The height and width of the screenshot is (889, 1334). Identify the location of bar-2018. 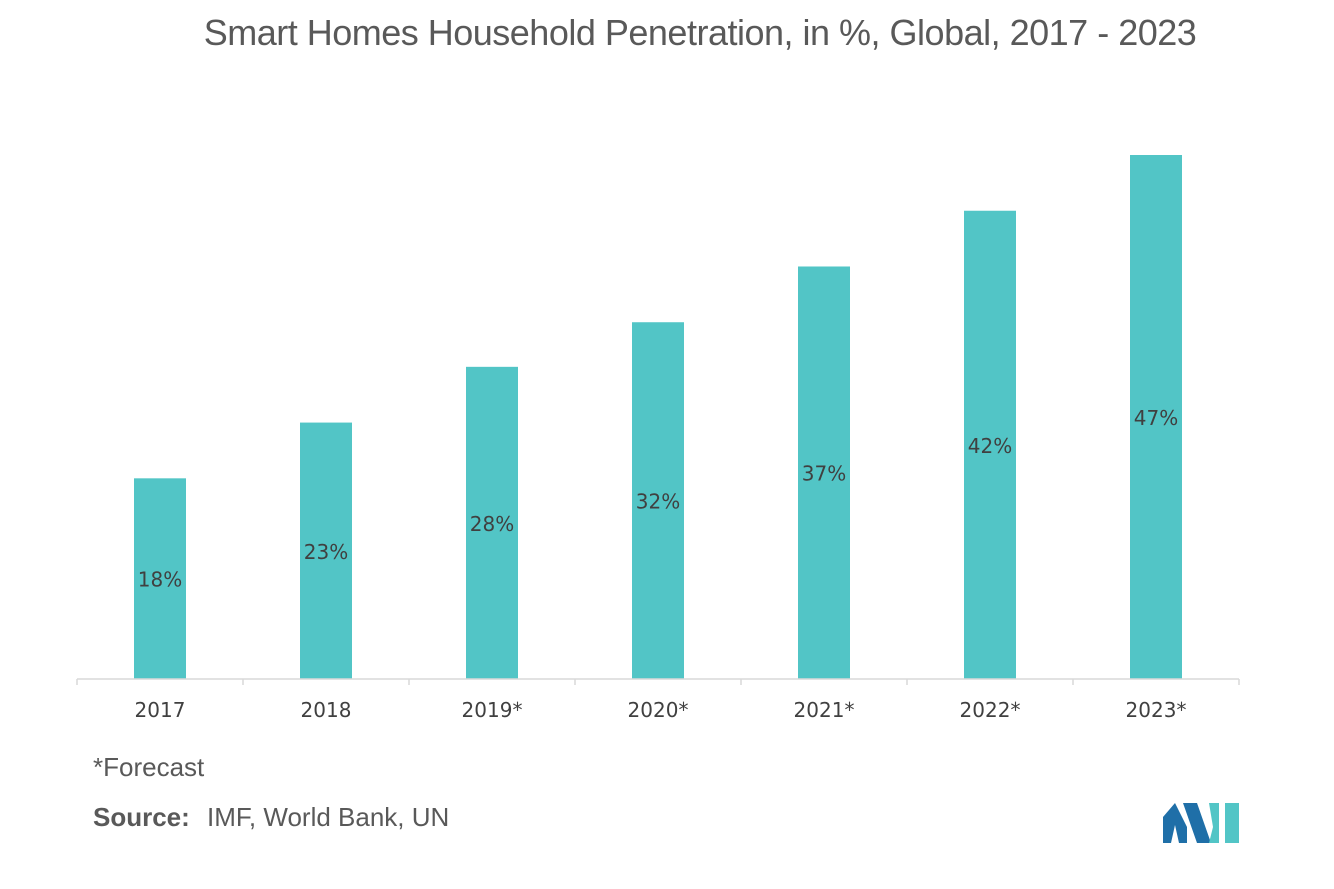
(326, 550).